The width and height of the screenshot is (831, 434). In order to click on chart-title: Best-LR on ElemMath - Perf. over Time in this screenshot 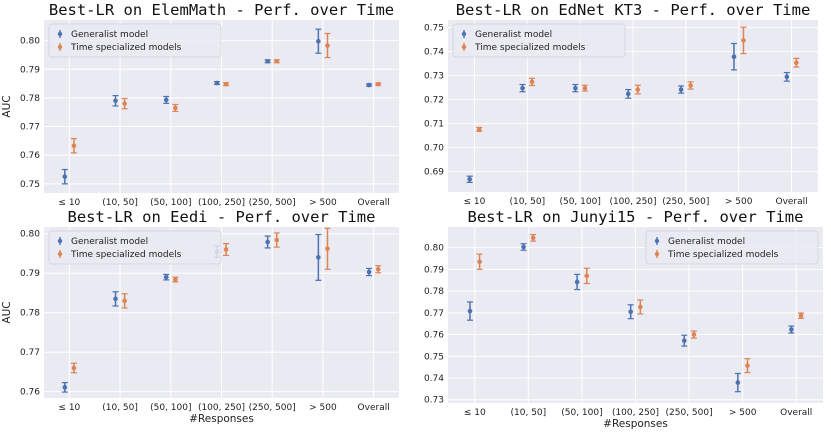, I will do `click(221, 10)`.